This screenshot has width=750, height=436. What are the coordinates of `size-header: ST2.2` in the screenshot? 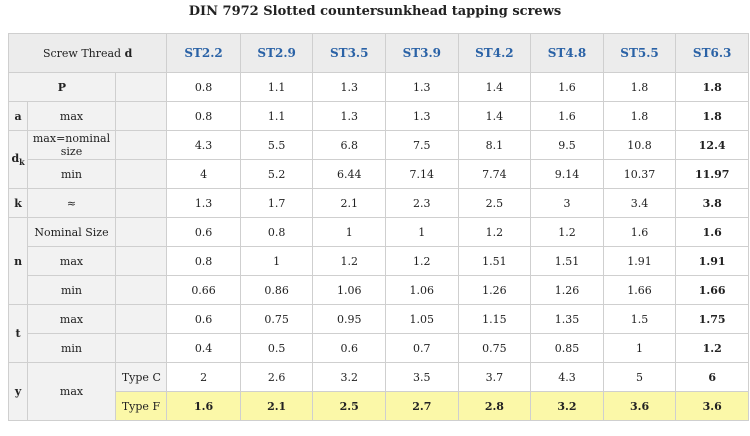 It's located at (203, 53).